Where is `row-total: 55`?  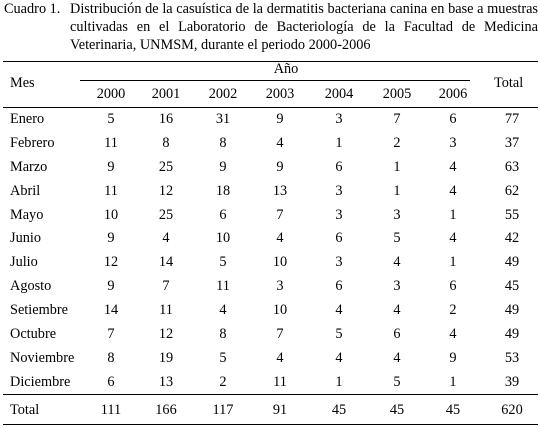 row-total: 55 is located at coordinates (512, 214).